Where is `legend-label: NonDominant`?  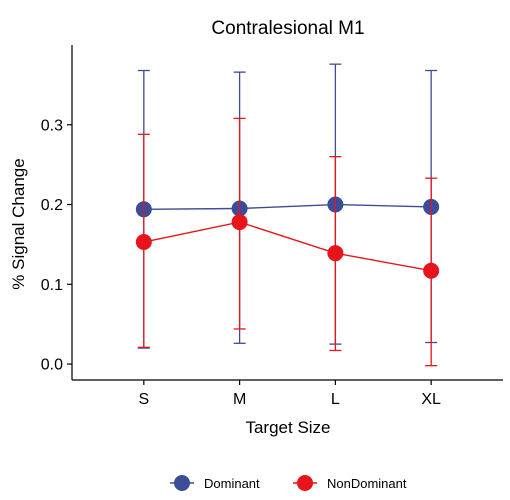 legend-label: NonDominant is located at coordinates (367, 483).